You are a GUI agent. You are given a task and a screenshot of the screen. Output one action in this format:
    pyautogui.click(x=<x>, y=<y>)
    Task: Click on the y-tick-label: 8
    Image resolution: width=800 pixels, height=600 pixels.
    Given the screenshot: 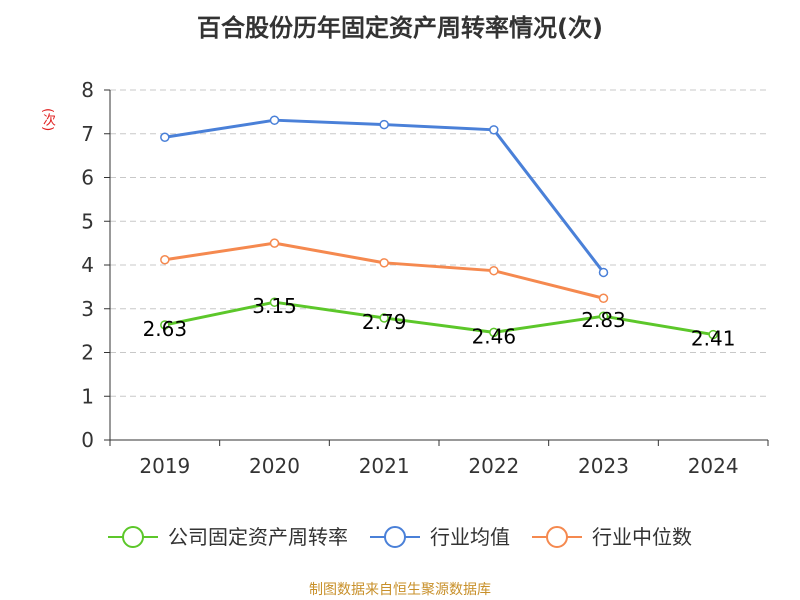 What is the action you would take?
    pyautogui.click(x=87, y=90)
    